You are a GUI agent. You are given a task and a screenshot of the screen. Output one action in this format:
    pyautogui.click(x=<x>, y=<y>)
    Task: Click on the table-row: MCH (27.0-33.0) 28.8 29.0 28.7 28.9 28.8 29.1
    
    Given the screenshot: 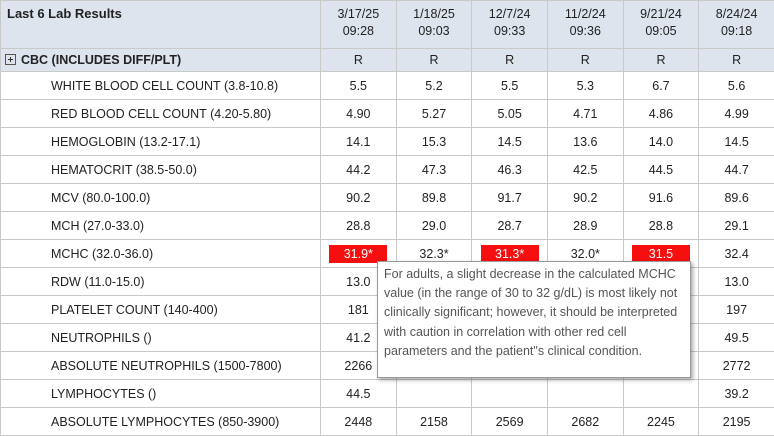 What is the action you would take?
    pyautogui.click(x=387, y=226)
    